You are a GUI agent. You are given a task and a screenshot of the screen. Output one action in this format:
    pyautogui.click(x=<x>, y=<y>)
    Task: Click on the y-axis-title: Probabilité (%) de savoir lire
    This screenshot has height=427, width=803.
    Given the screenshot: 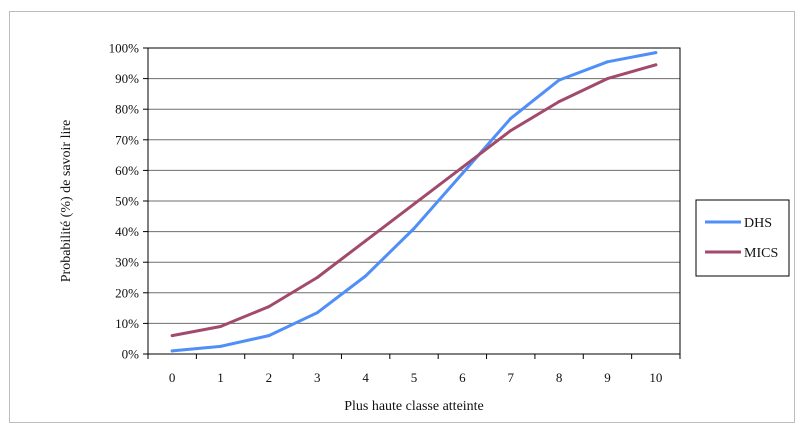 What is the action you would take?
    pyautogui.click(x=66, y=201)
    